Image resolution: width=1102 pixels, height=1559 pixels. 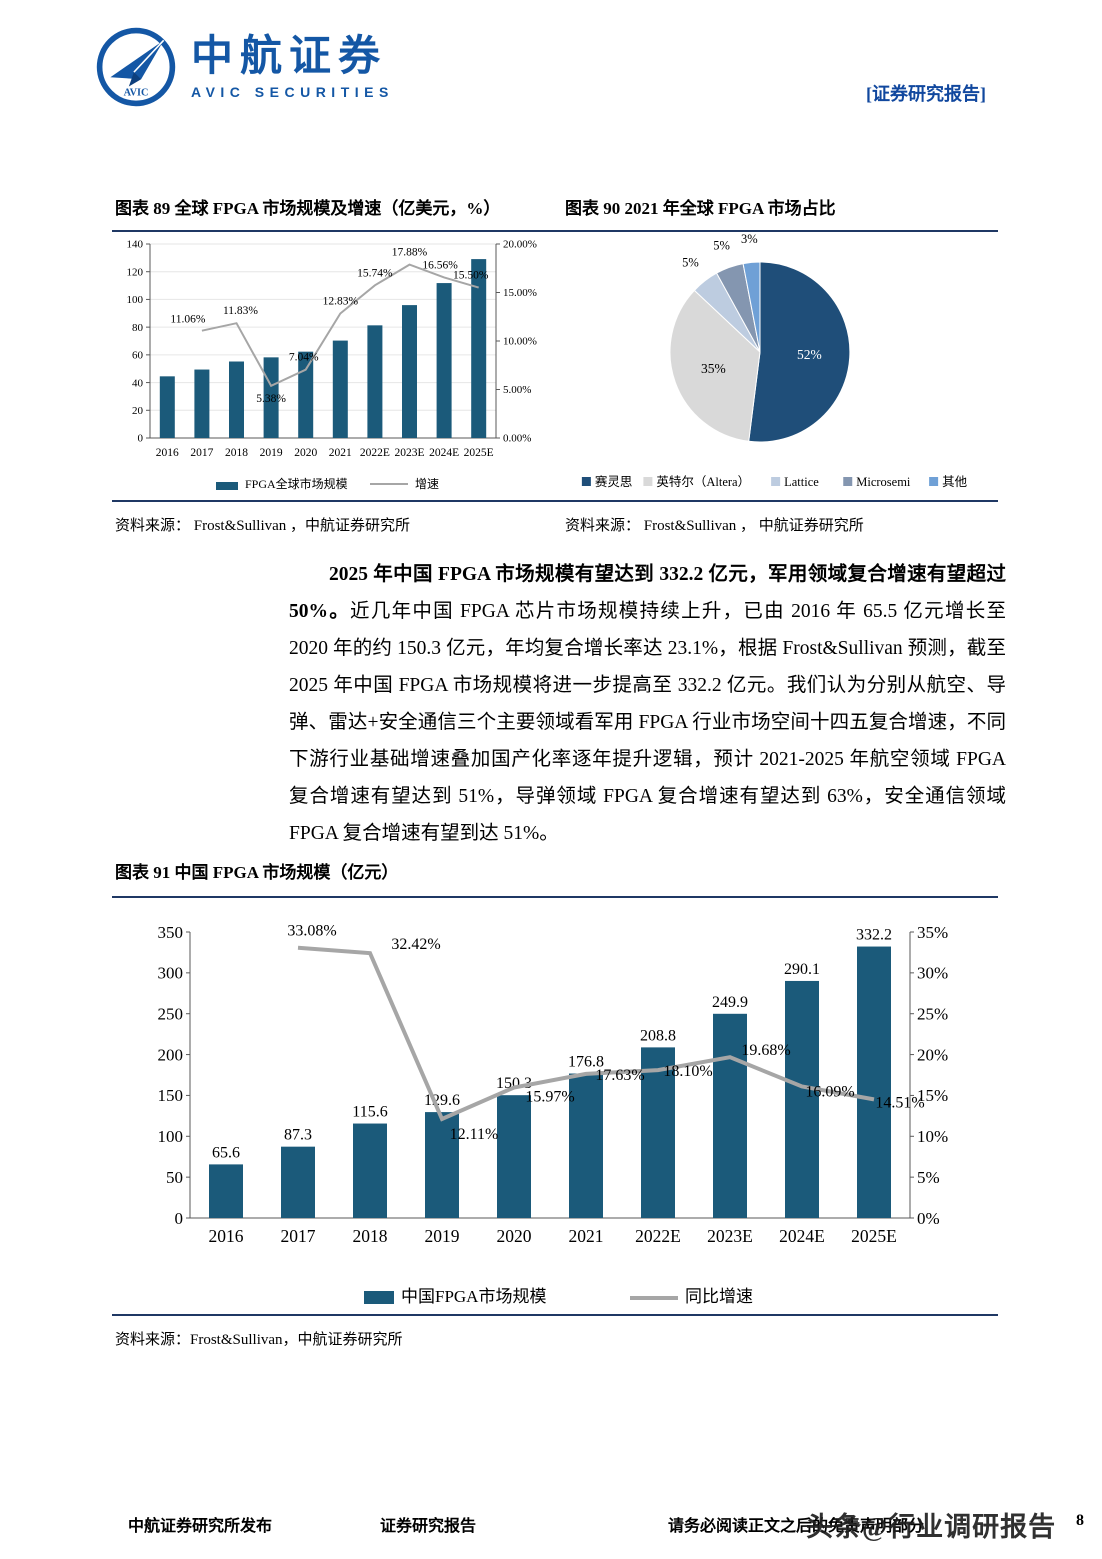 What do you see at coordinates (932, 973) in the screenshot?
I see `svg-text: 30%` at bounding box center [932, 973].